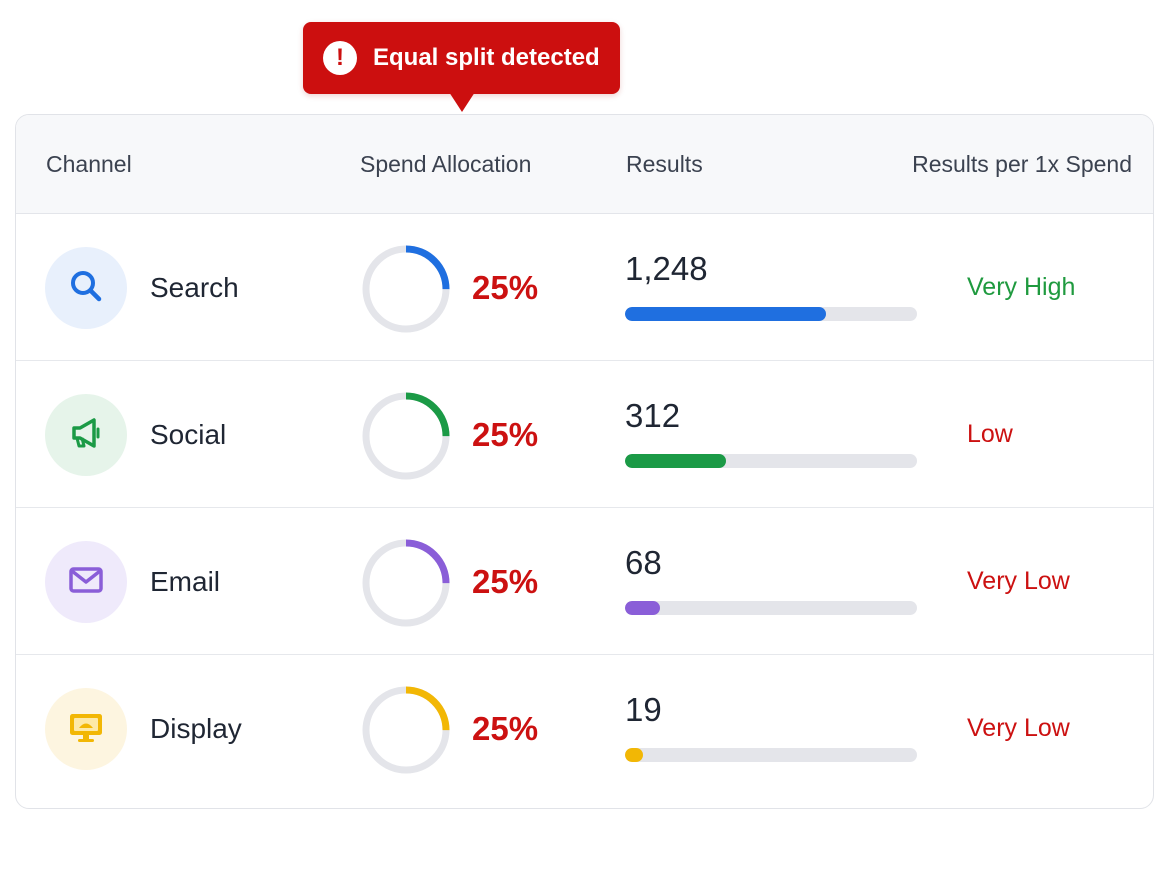 Image resolution: width=1168 pixels, height=880 pixels. I want to click on results-per-spend-rating: Low, so click(990, 434).